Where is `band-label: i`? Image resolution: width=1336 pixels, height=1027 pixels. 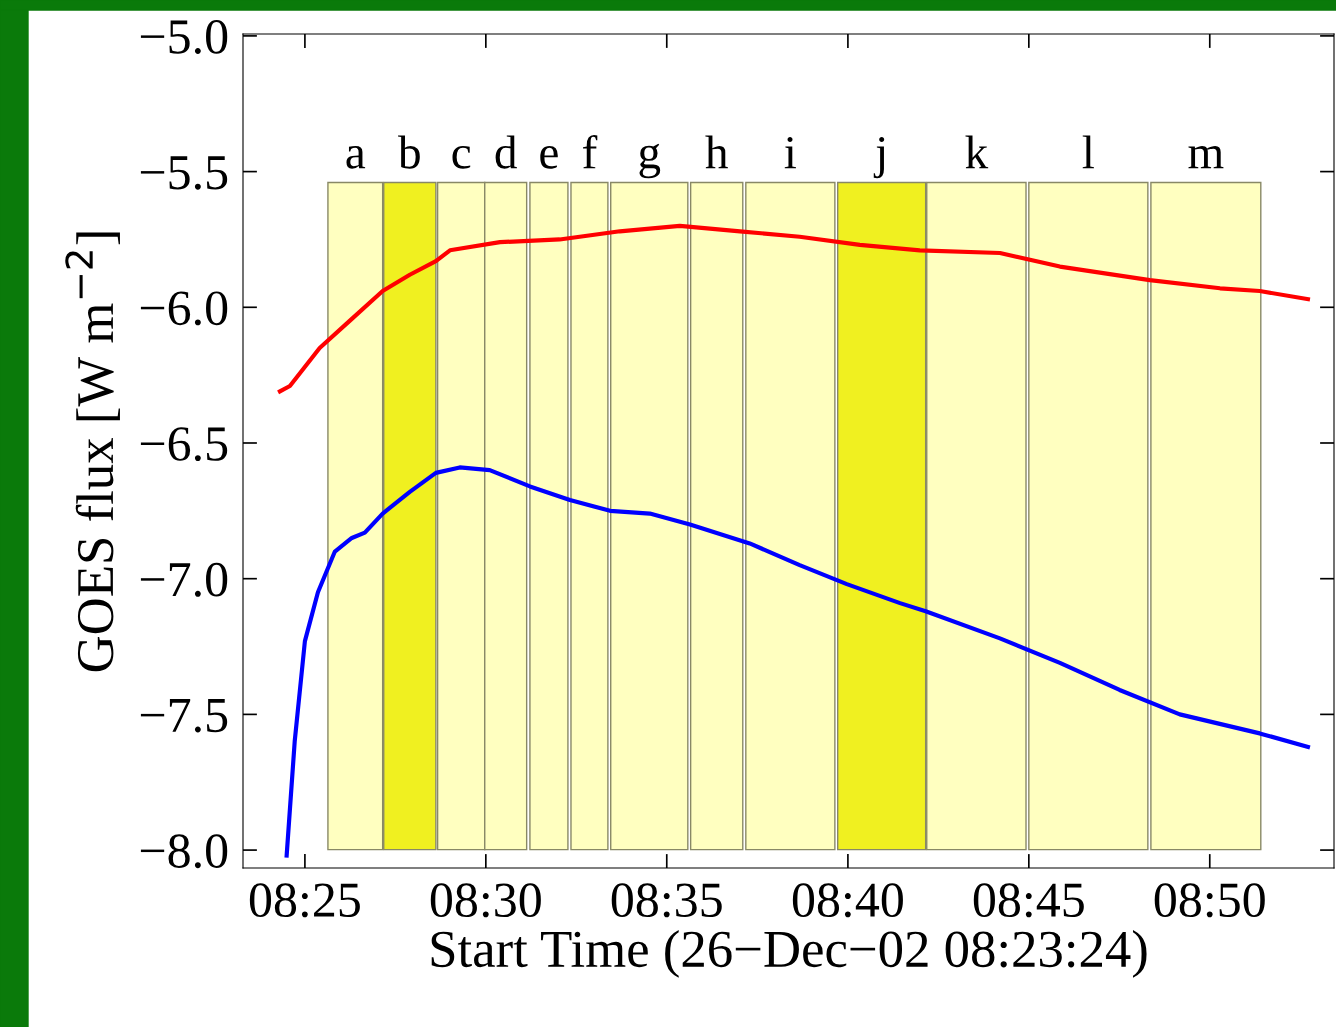
band-label: i is located at coordinates (790, 152).